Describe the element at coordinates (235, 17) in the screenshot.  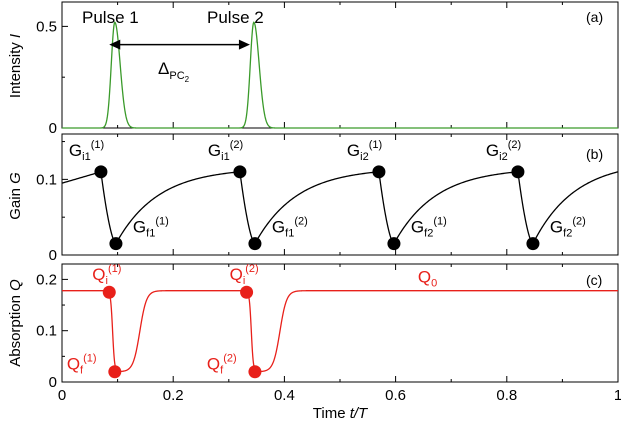
I see `pulse-2-label: Pulse 2` at that location.